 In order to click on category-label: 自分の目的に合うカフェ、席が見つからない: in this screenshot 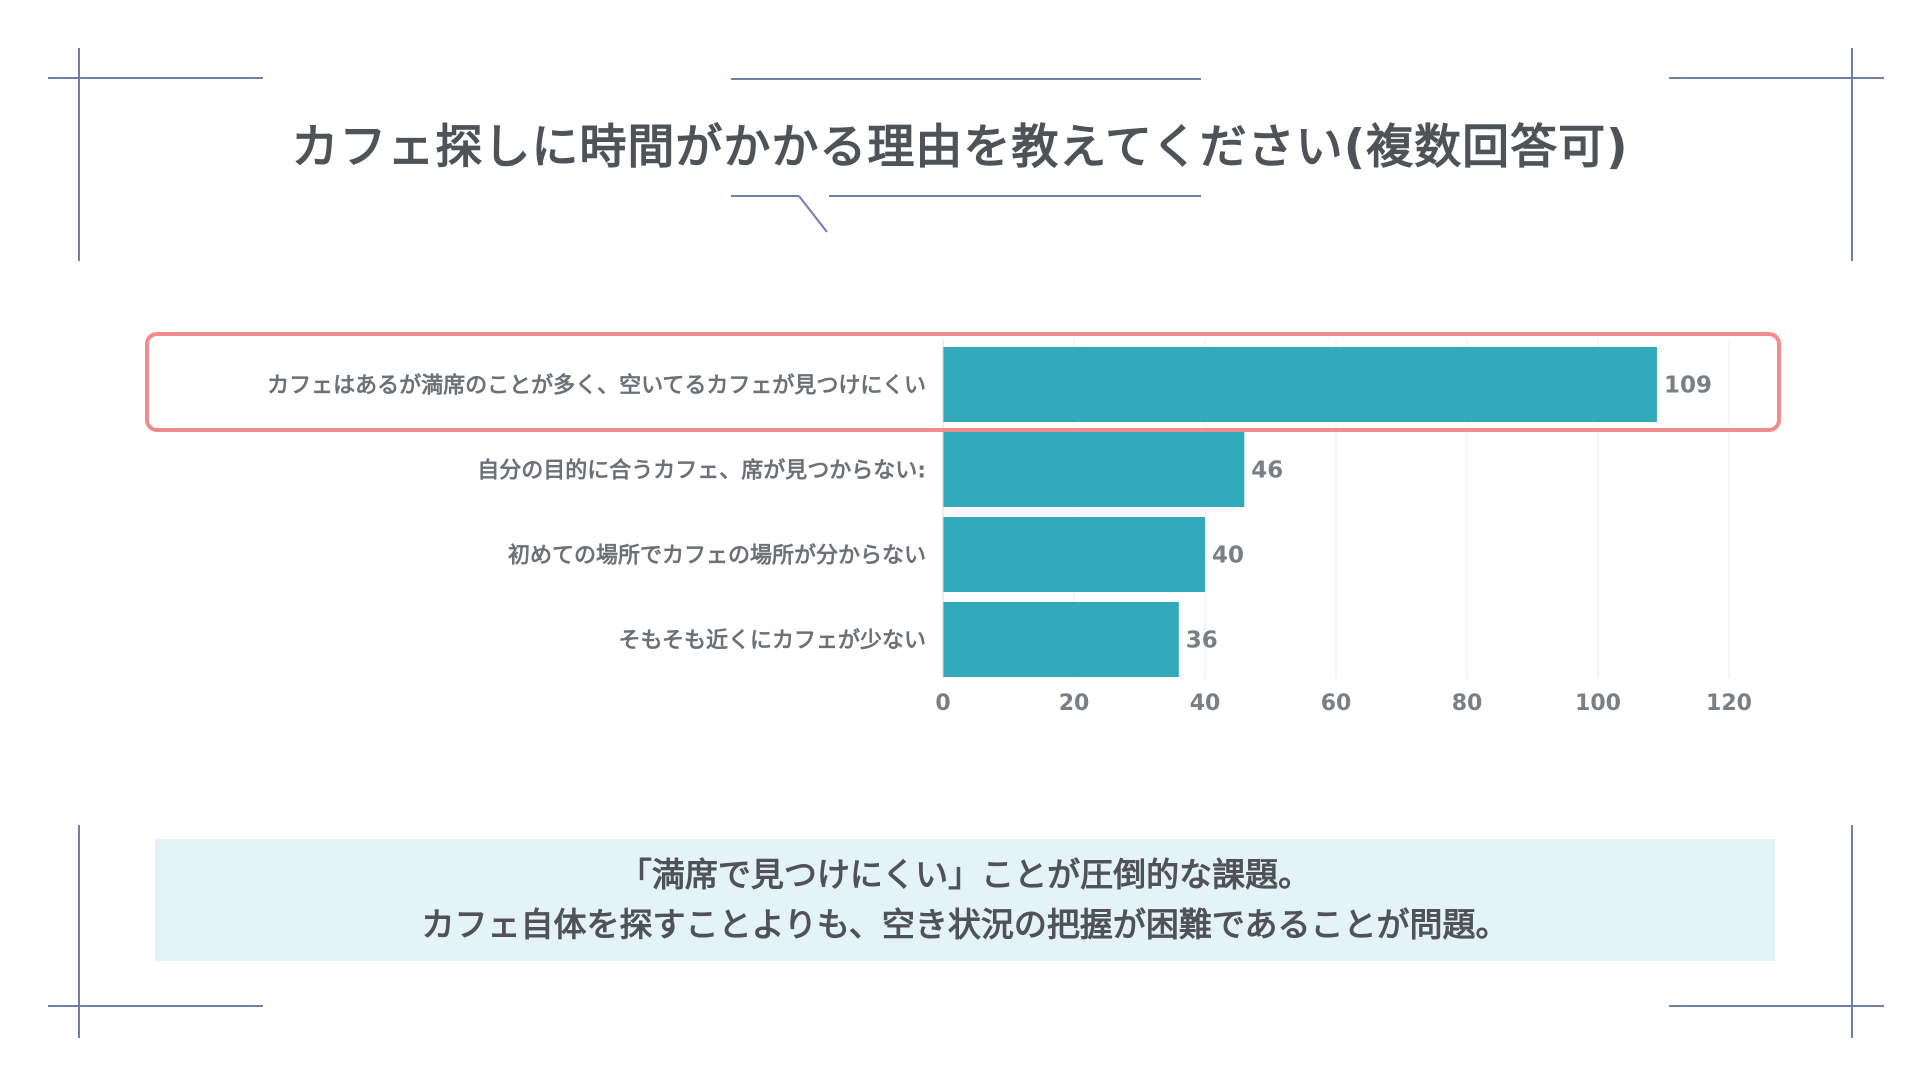, I will do `click(701, 471)`.